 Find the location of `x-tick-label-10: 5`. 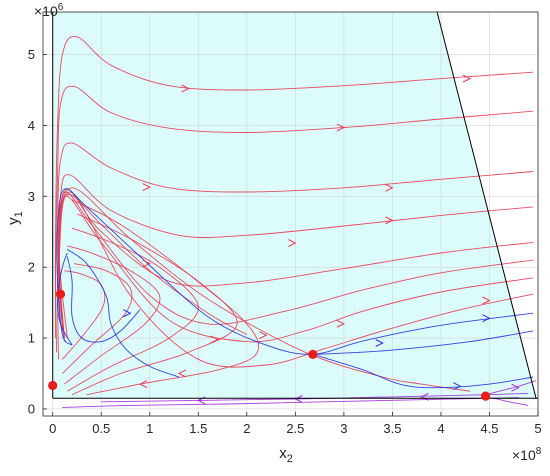

x-tick-label-10: 5 is located at coordinates (537, 428).